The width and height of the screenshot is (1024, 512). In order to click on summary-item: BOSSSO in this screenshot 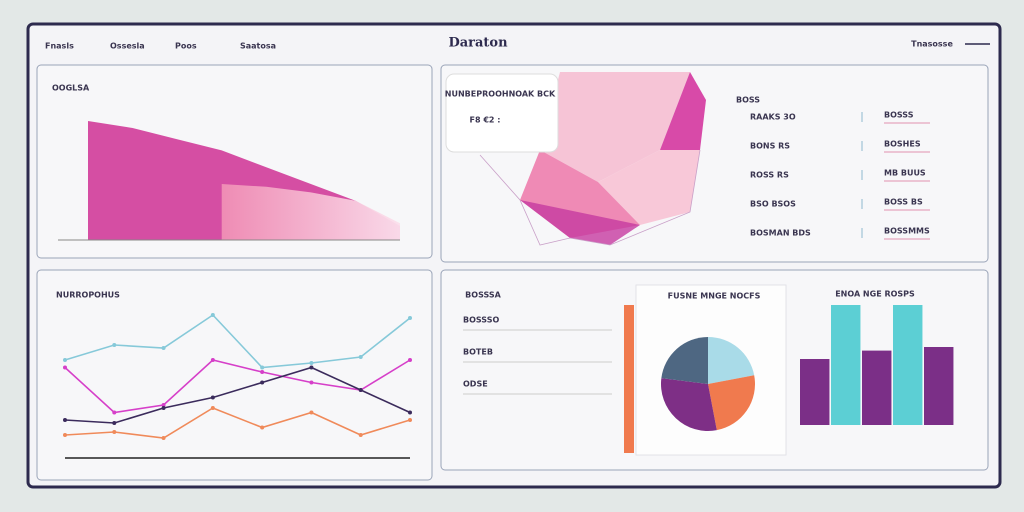, I will do `click(481, 320)`.